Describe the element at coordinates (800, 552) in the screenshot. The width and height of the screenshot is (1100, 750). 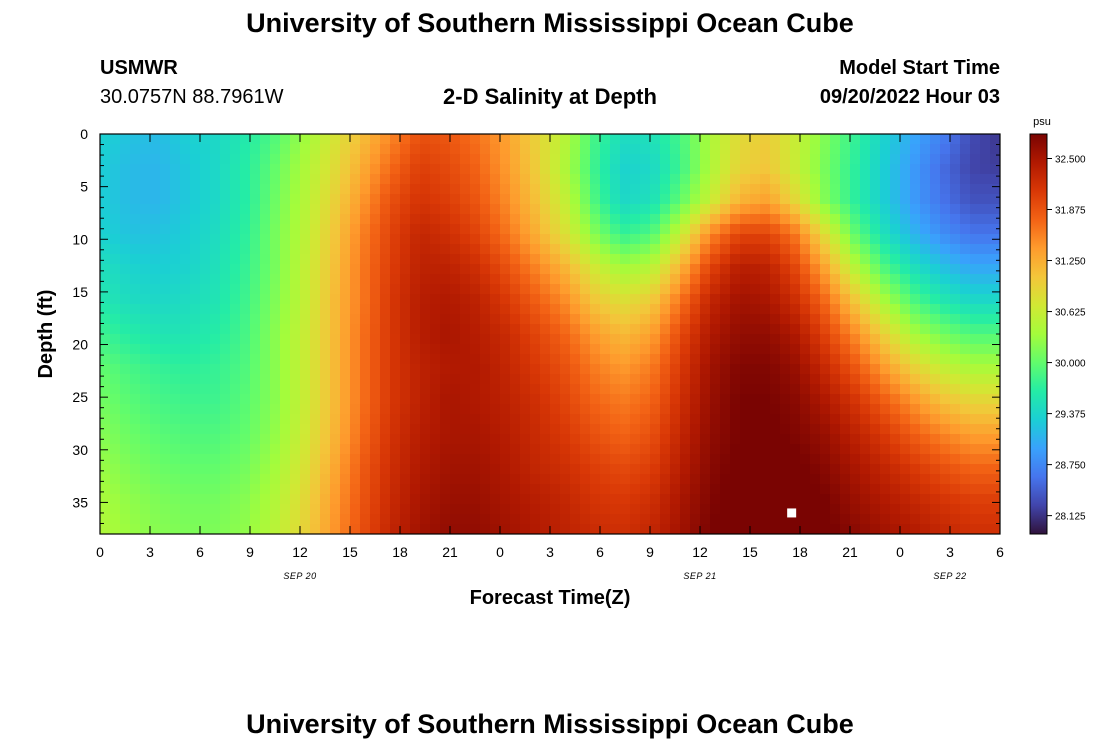
I see `x-tick-label: 18` at that location.